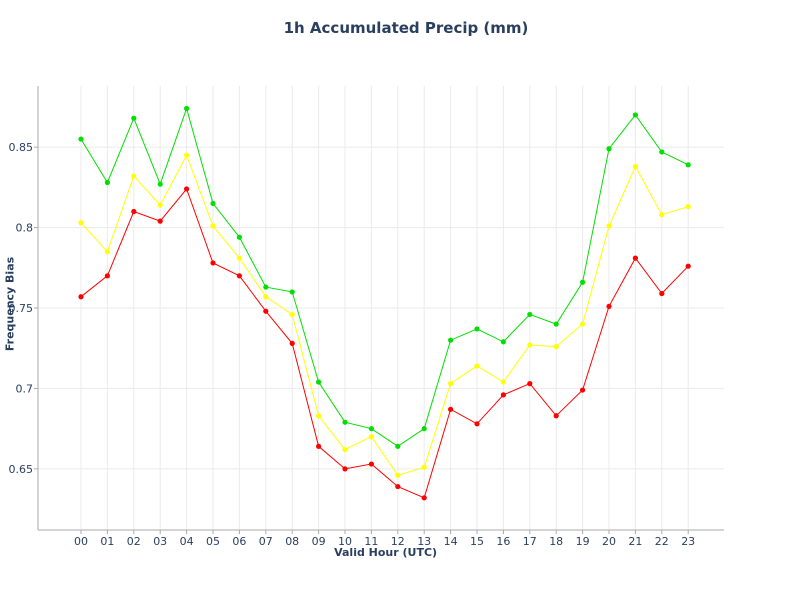 This screenshot has width=792, height=612. What do you see at coordinates (406, 28) in the screenshot?
I see `chart-title: 1h Accumulated Precip (mm)` at bounding box center [406, 28].